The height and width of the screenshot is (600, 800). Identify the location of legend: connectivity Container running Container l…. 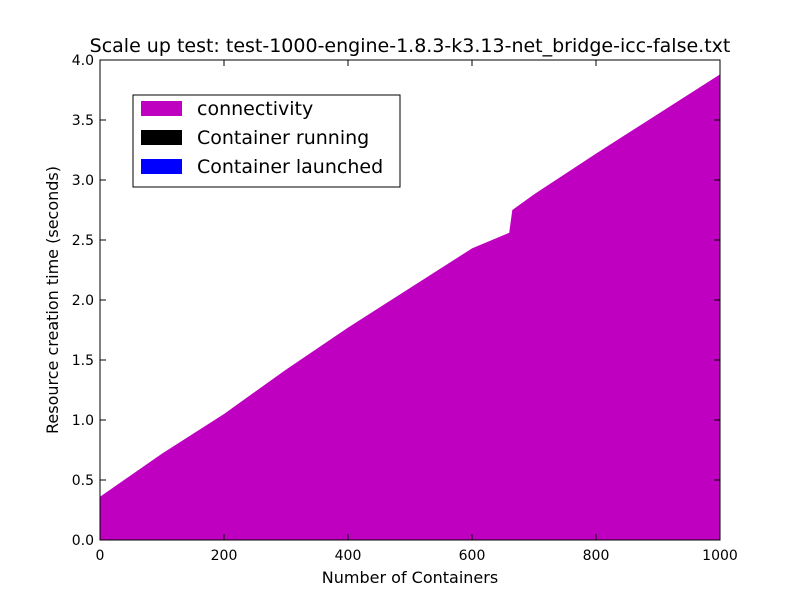
(266, 141).